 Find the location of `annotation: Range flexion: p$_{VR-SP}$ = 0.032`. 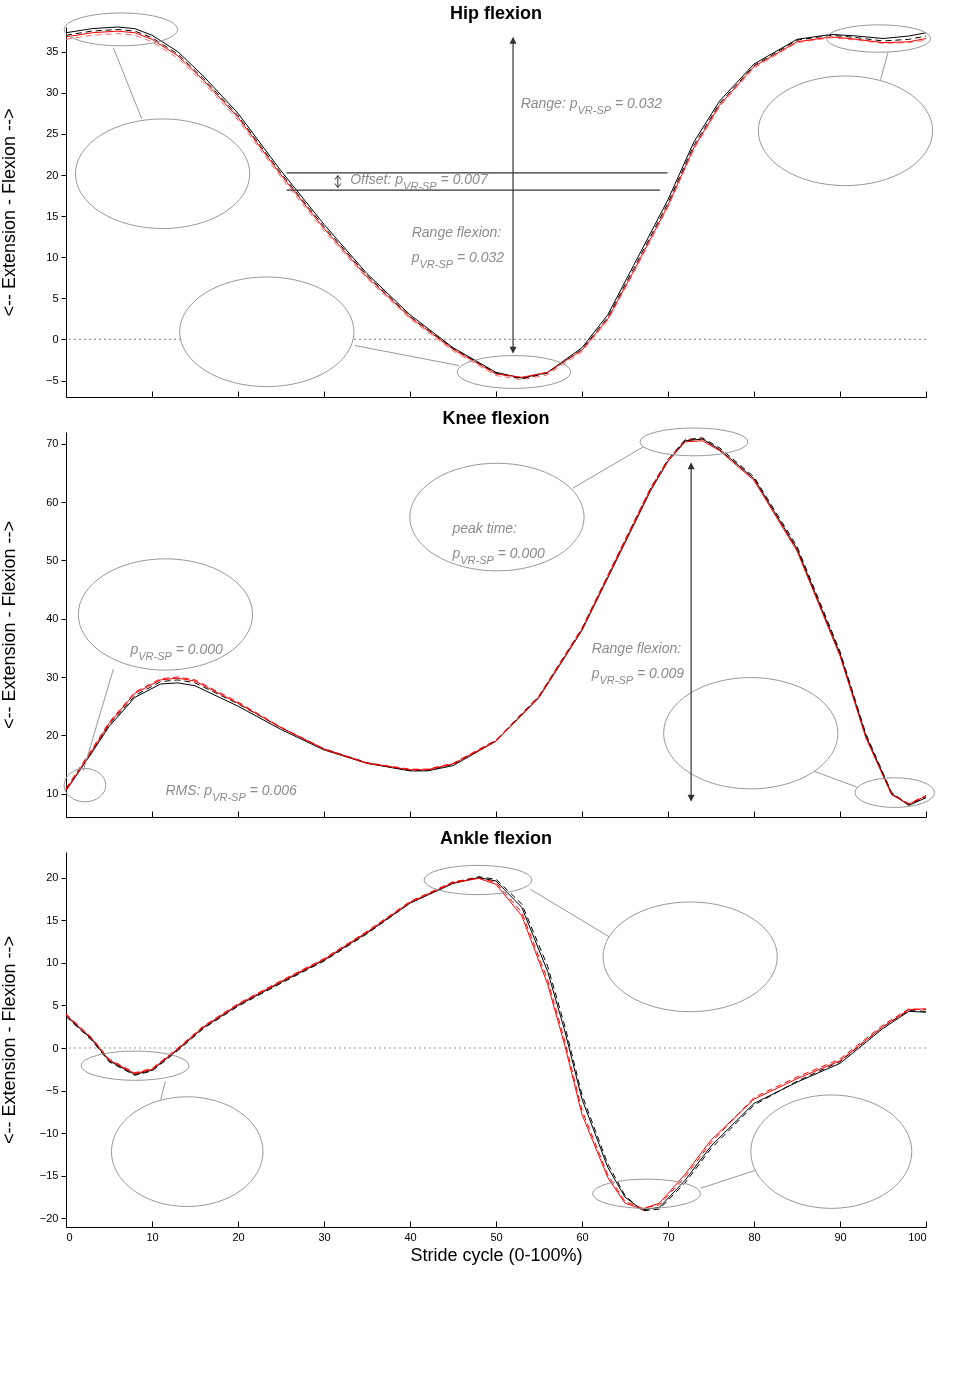

annotation: Range flexion: p$_{VR-SP}$ = 0.032 is located at coordinates (457, 246).